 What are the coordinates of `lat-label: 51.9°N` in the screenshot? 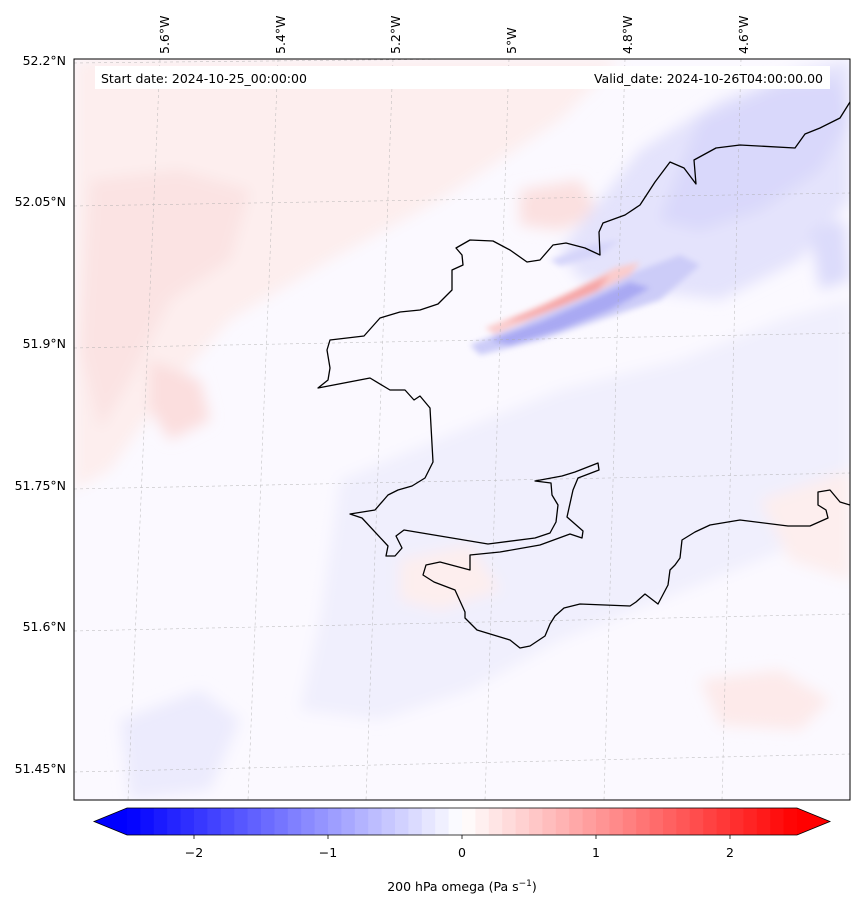 It's located at (44, 343).